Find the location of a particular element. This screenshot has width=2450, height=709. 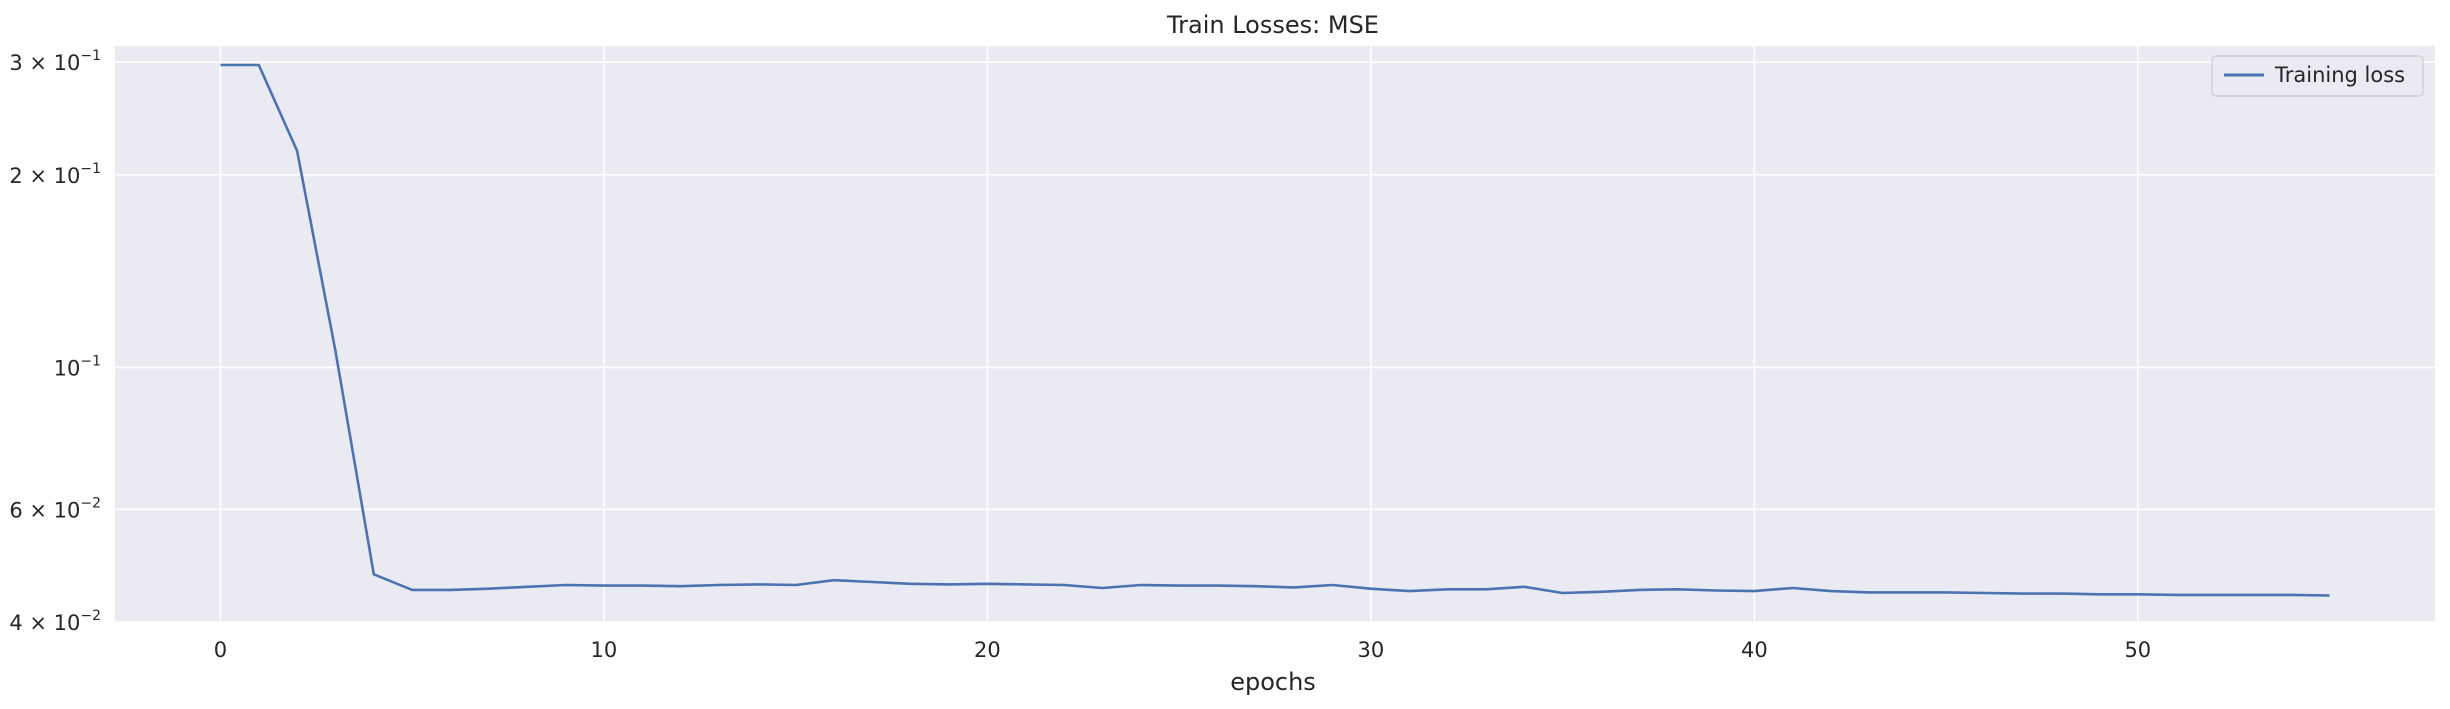

y-tick-label: 3 × 10⁻¹ is located at coordinates (55, 61).